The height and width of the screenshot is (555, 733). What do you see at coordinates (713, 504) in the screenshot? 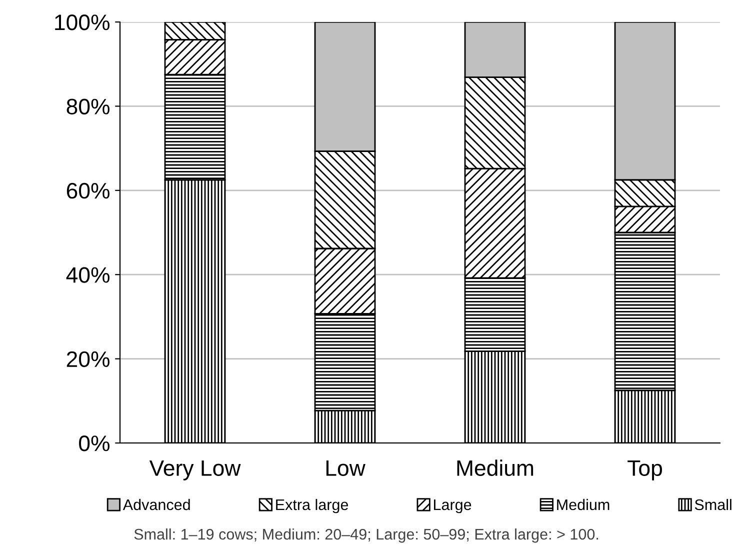
I see `legend-label: Small` at bounding box center [713, 504].